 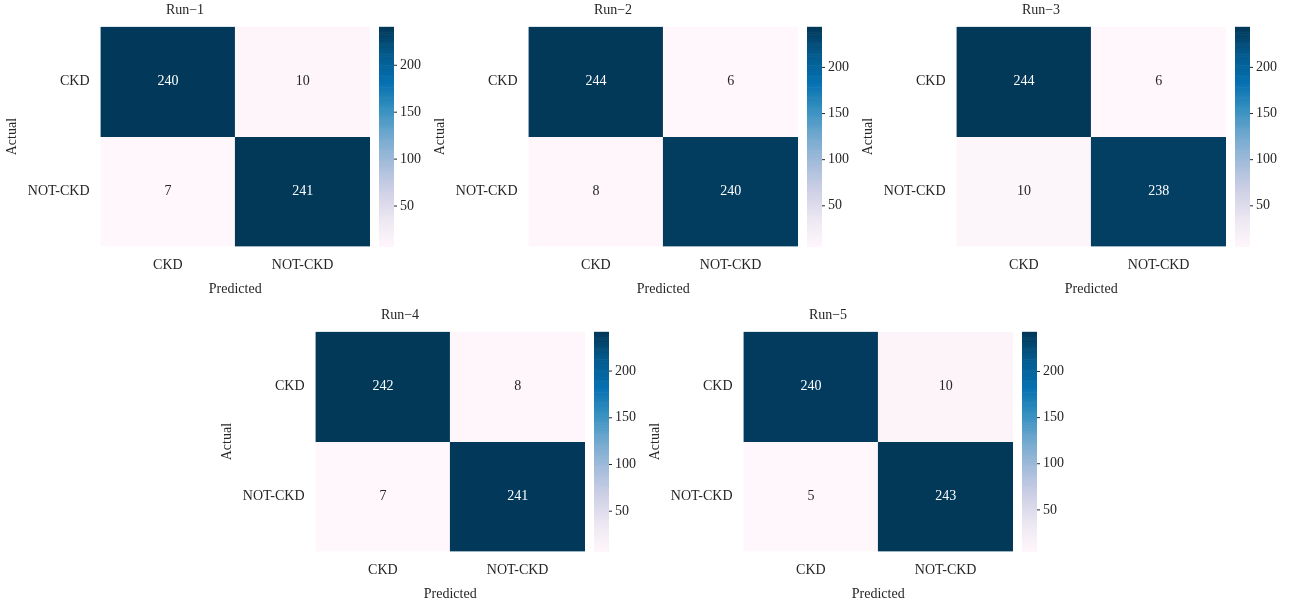 What do you see at coordinates (1159, 191) in the screenshot?
I see `data-label: 238` at bounding box center [1159, 191].